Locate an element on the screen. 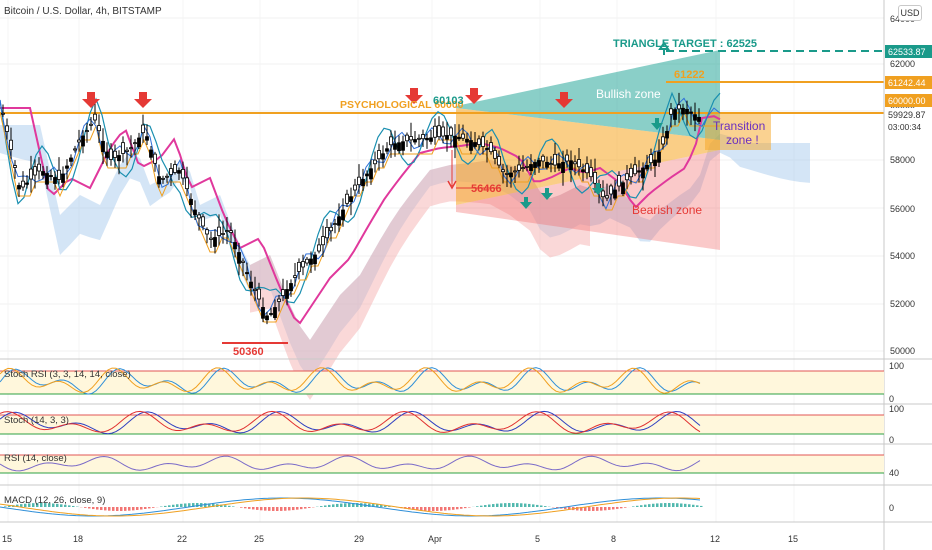 Image resolution: width=932 pixels, height=550 pixels. level-60103-text: 60103 is located at coordinates (448, 101).